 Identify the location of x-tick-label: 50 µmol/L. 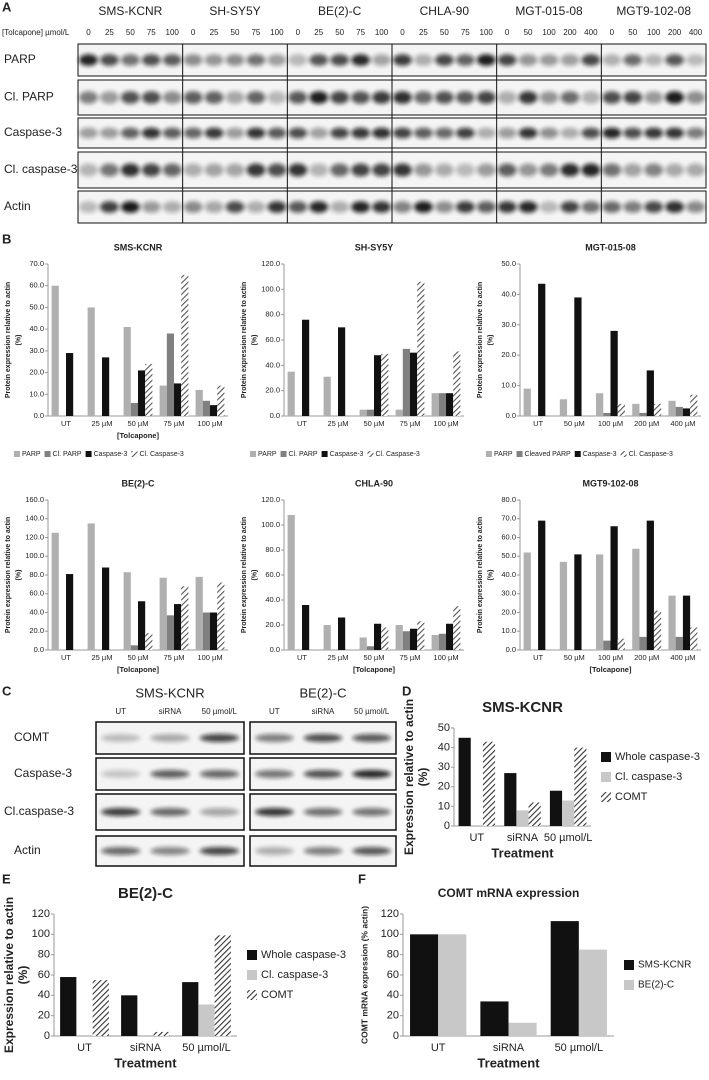
(568, 838).